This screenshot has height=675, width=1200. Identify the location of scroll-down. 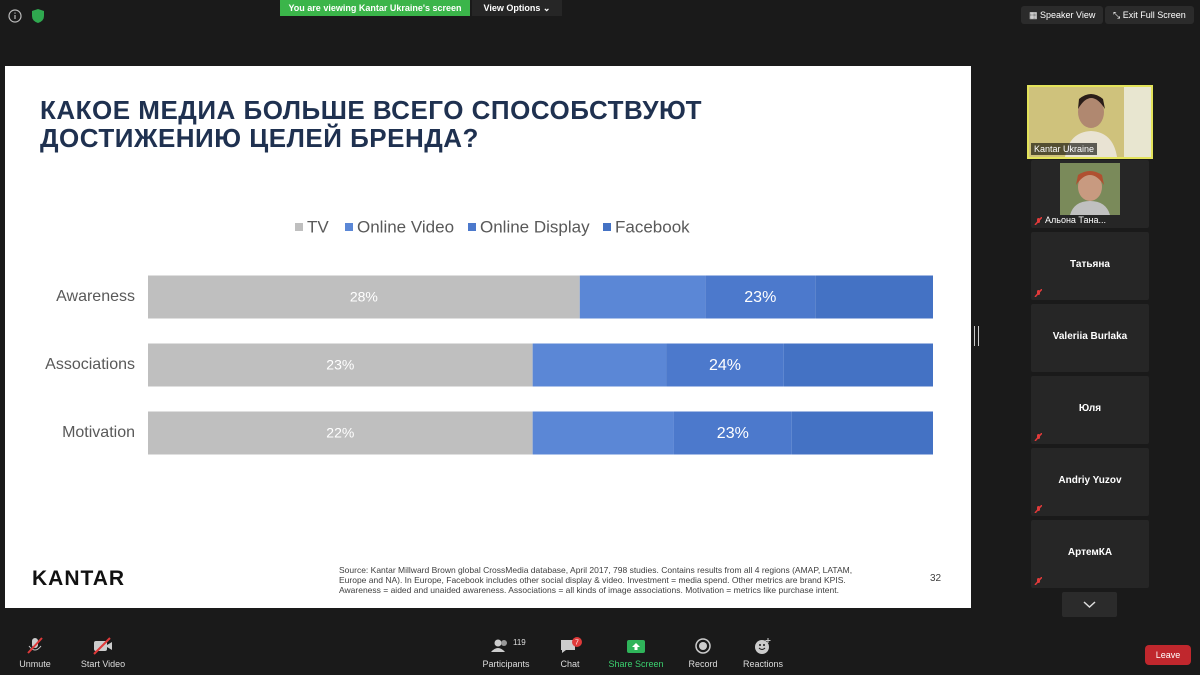
(1089, 604).